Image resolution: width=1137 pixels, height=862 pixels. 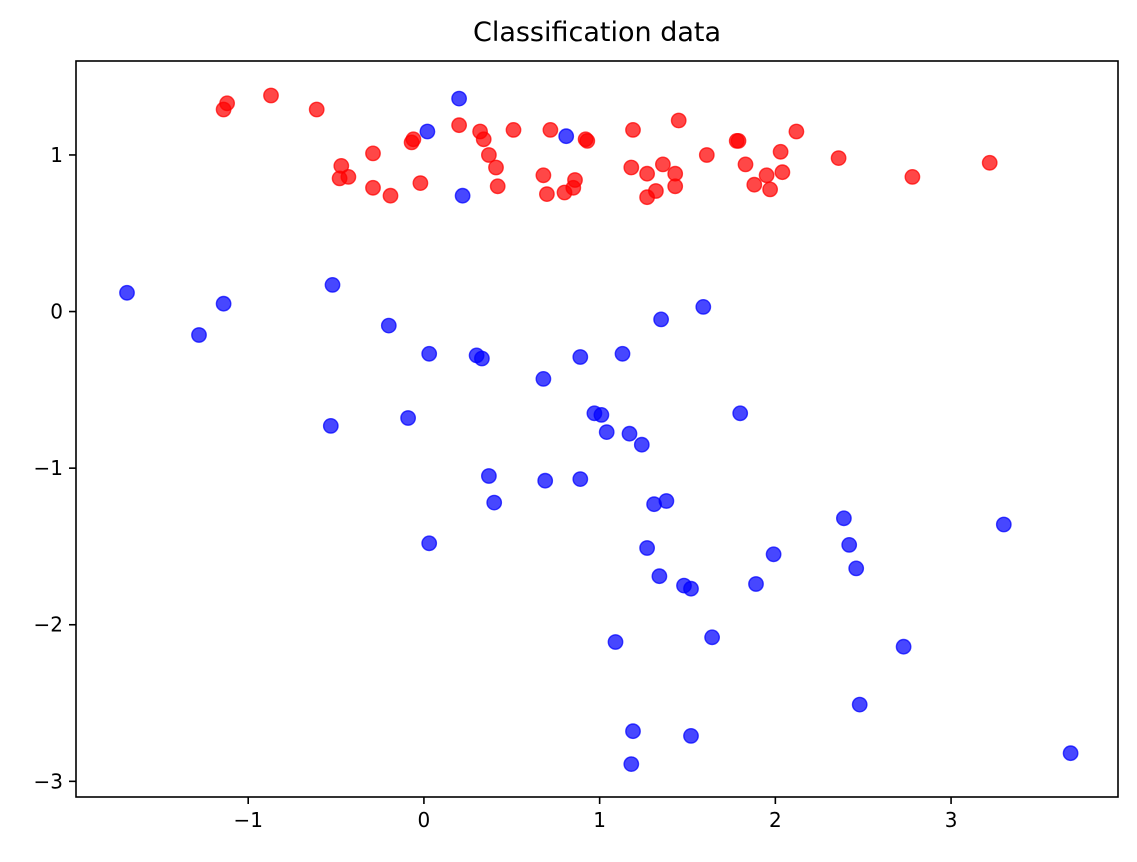 I want to click on x-axis-ticks: −1 0 1 2 3, so click(x=595, y=814).